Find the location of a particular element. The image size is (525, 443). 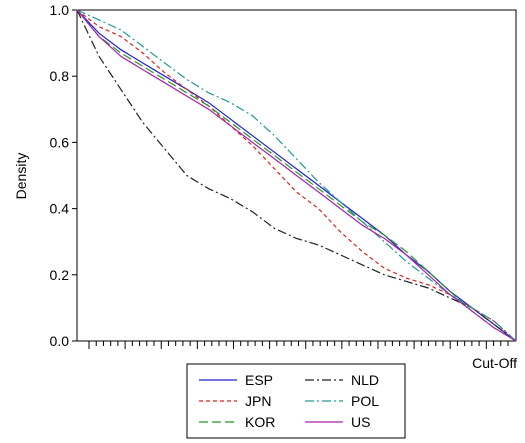

y-tick-label: 1.0 is located at coordinates (60, 10).